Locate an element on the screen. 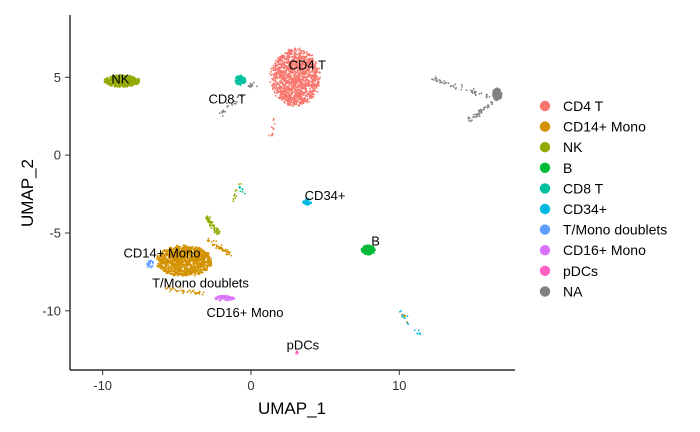 The height and width of the screenshot is (432, 700). legend-swatch is located at coordinates (545, 188).